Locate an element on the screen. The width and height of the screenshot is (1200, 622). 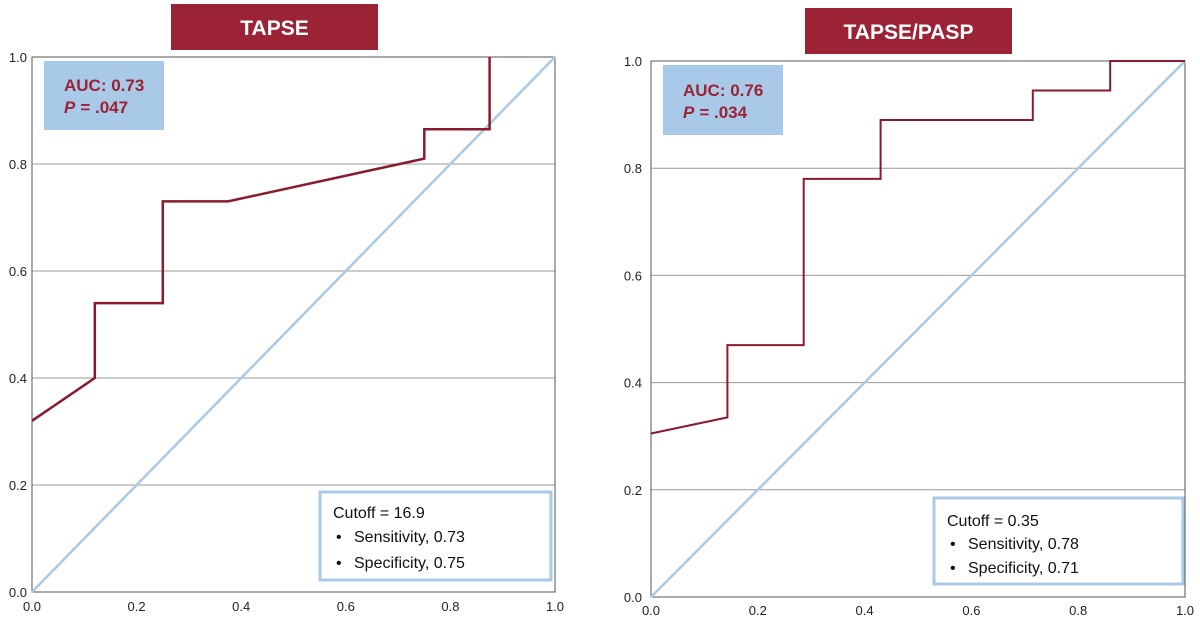
p-number: = .034 is located at coordinates (723, 112).